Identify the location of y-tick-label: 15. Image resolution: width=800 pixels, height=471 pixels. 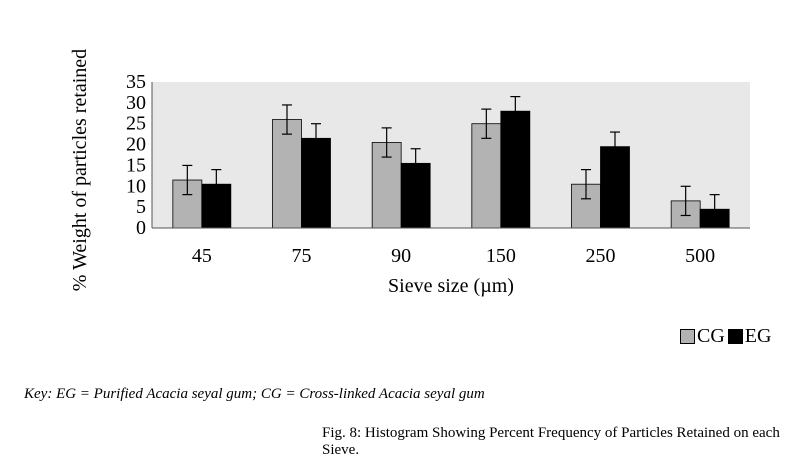
(136, 165).